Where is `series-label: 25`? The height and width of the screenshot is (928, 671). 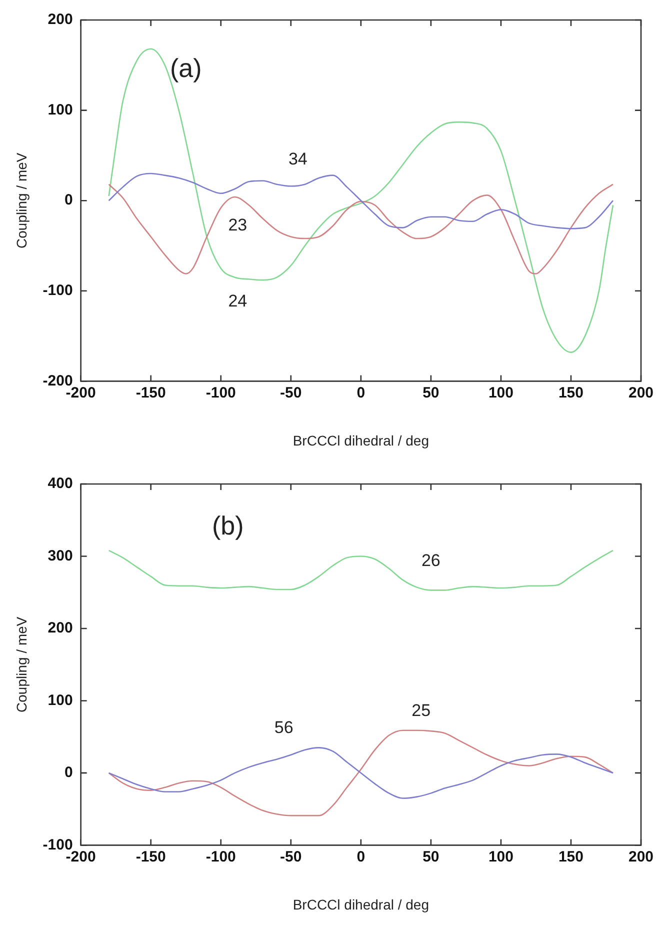
series-label: 25 is located at coordinates (421, 710).